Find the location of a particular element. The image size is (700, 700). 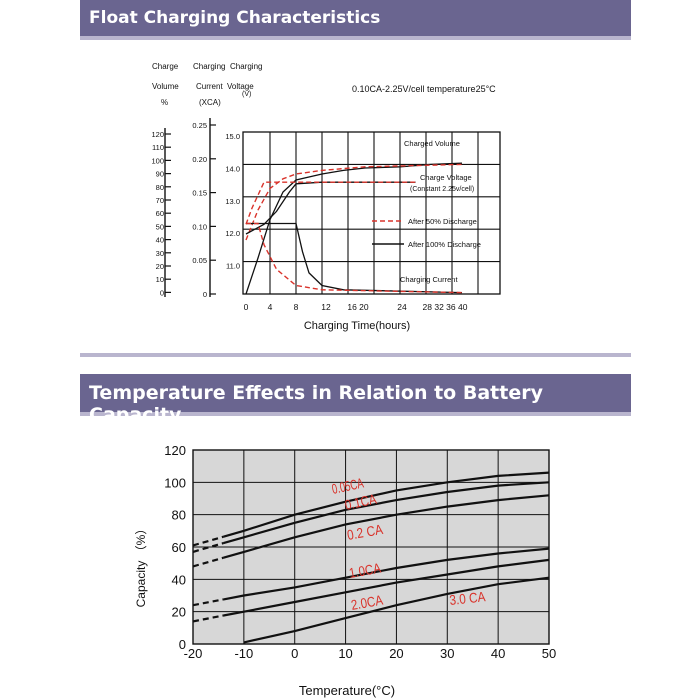

charging-current-label: Charging Current is located at coordinates (429, 279).